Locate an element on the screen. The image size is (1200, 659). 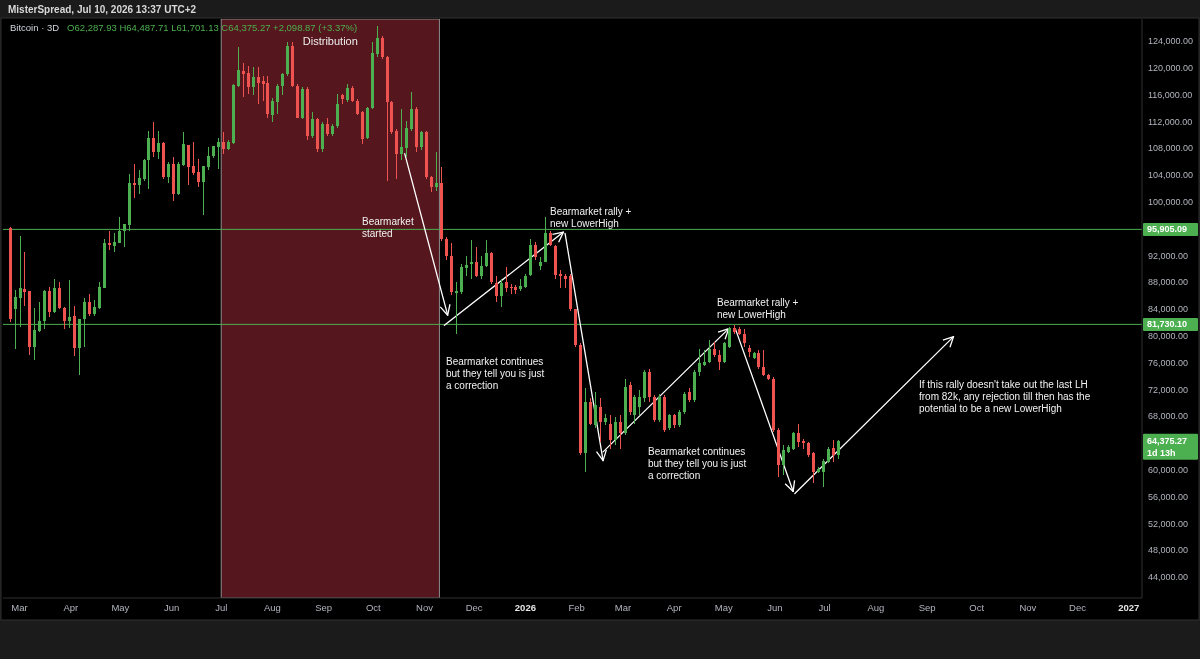
y-tick-label: 120,000.00 is located at coordinates (1171, 67).